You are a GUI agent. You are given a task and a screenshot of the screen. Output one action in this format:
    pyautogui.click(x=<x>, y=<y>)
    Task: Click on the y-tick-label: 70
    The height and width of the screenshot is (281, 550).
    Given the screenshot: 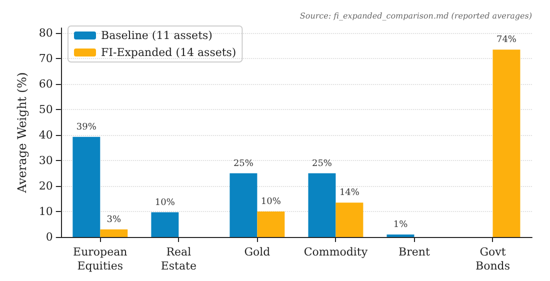 What is the action you would take?
    pyautogui.click(x=45, y=59)
    